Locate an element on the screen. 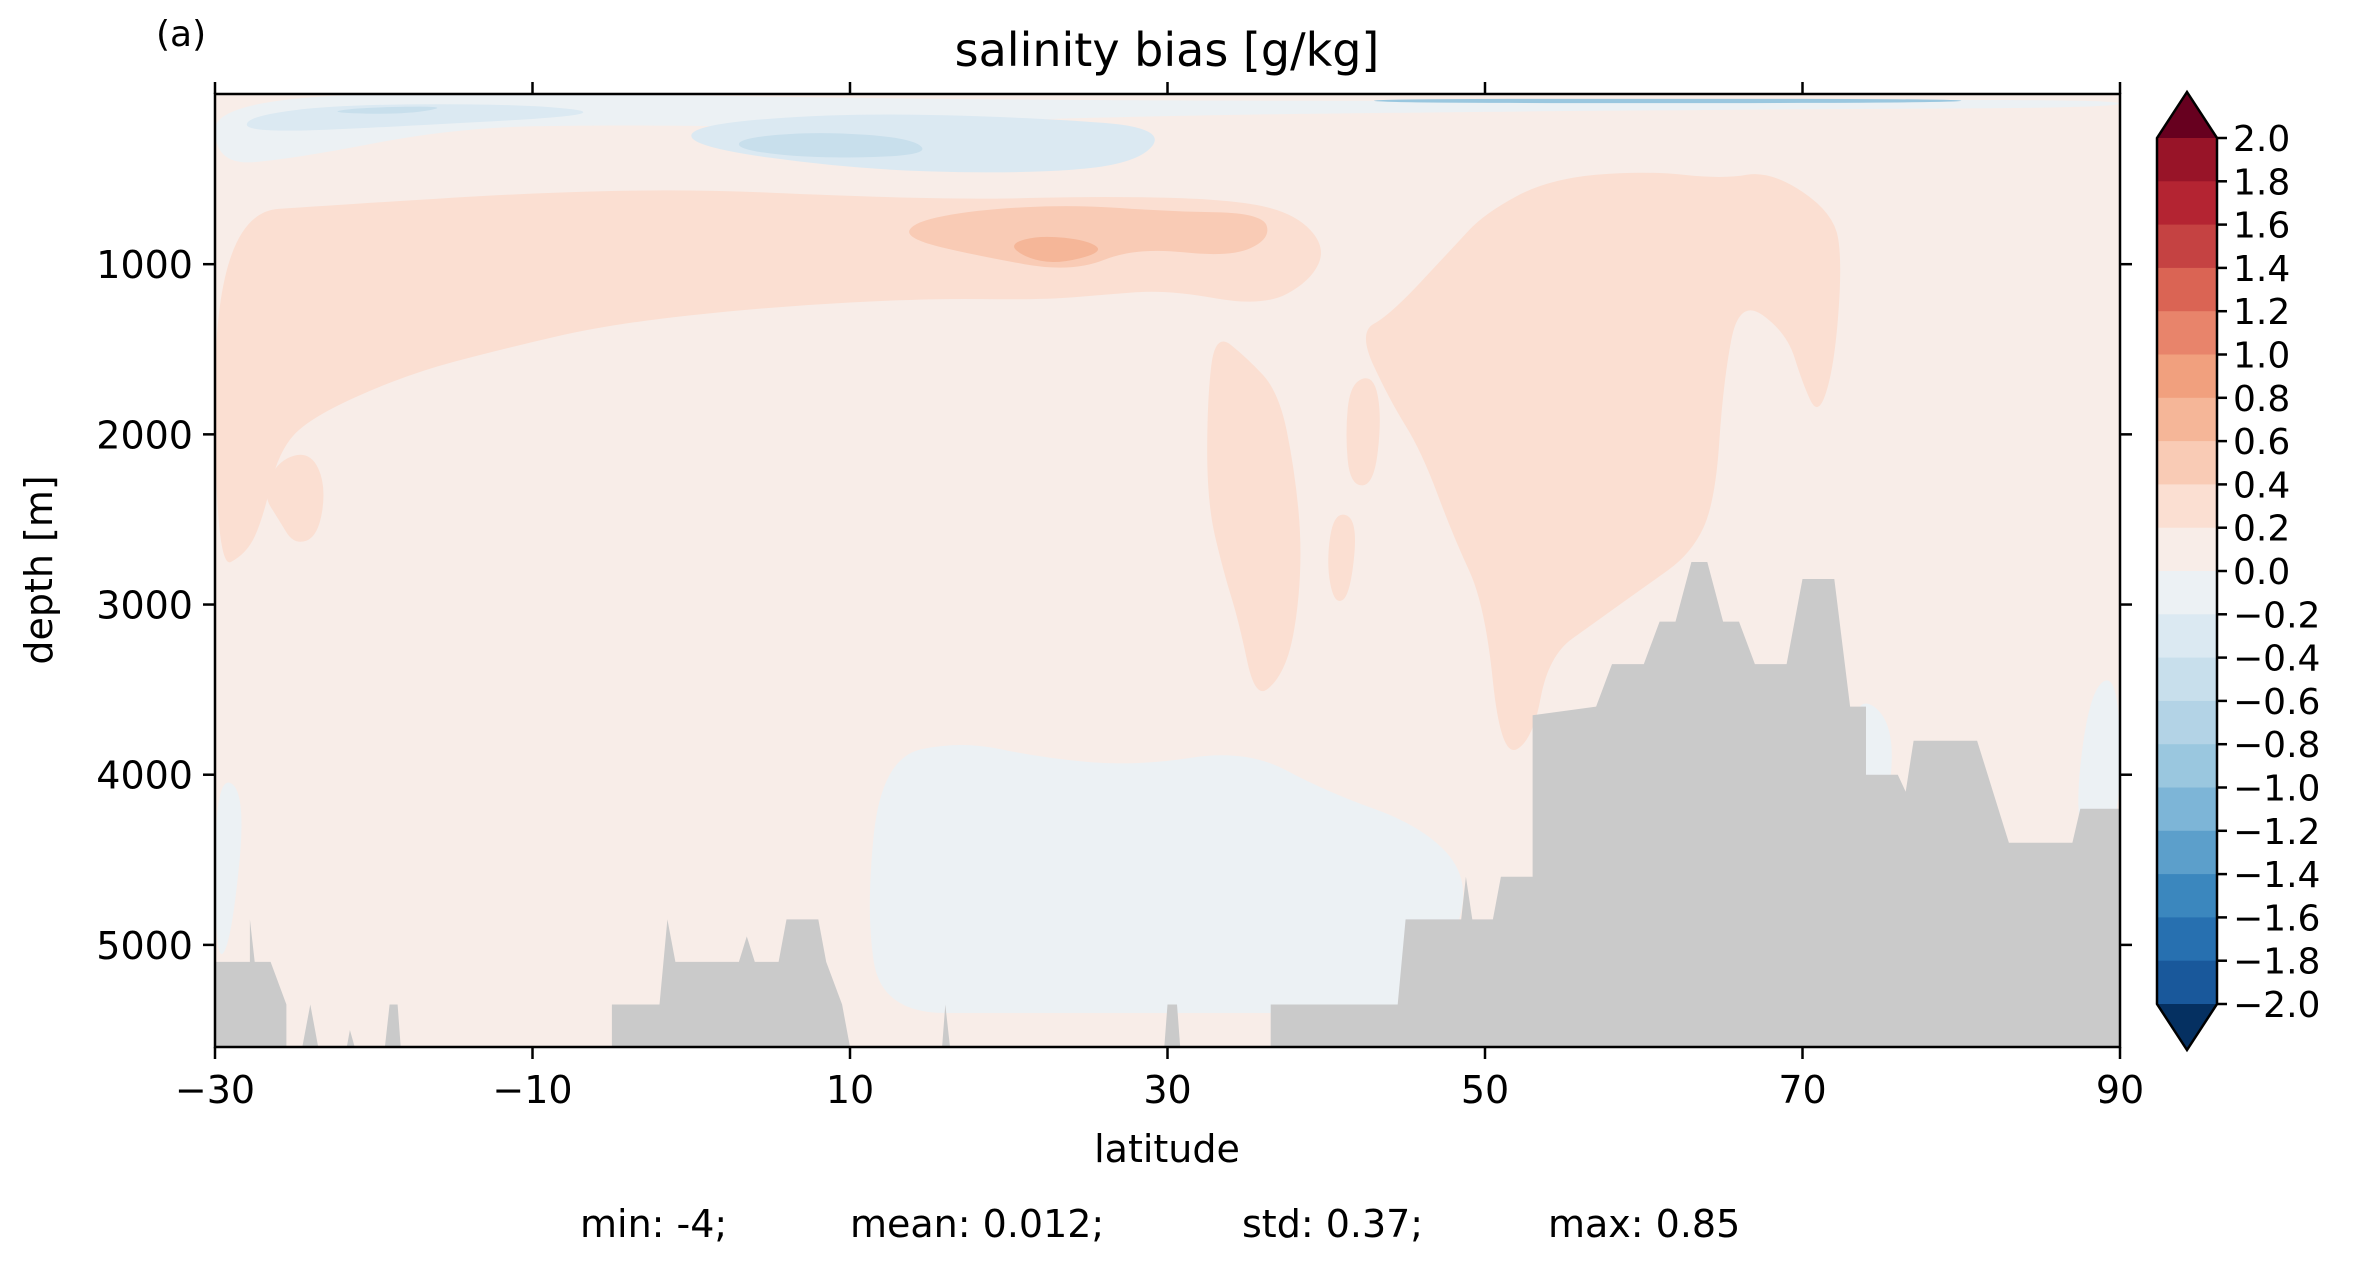 This screenshot has height=1263, width=2362. y-axis-label: depth [m] is located at coordinates (39, 569).